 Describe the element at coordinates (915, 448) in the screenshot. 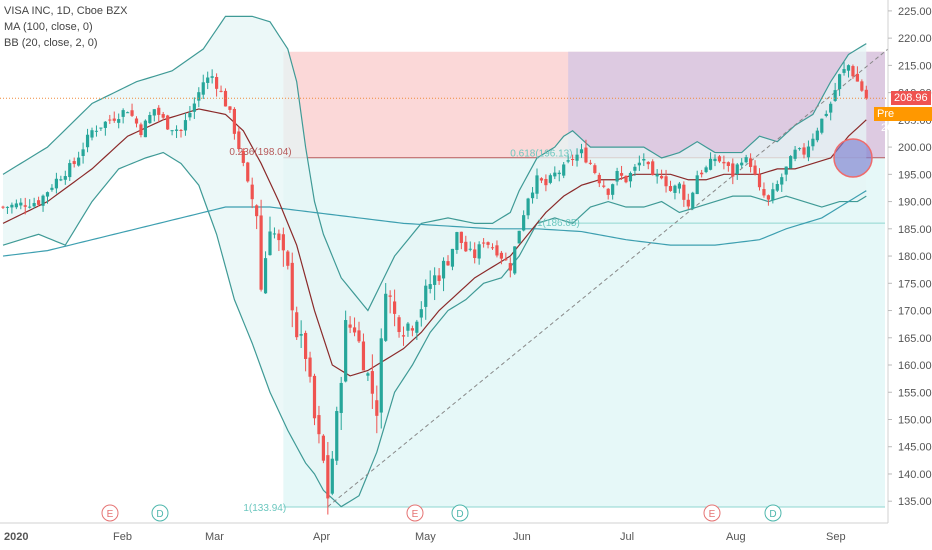

I see `price-tick-label: 145.00` at that location.